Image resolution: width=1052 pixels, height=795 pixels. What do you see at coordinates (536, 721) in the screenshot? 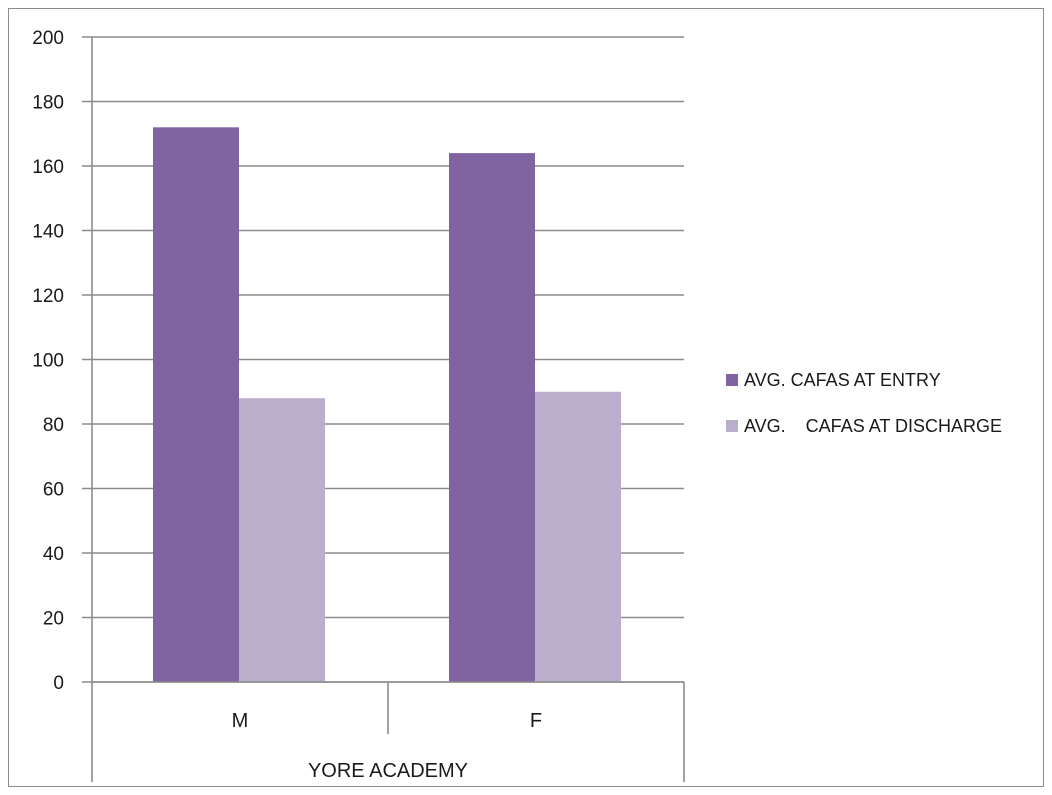
I see `x-category-label: F` at bounding box center [536, 721].